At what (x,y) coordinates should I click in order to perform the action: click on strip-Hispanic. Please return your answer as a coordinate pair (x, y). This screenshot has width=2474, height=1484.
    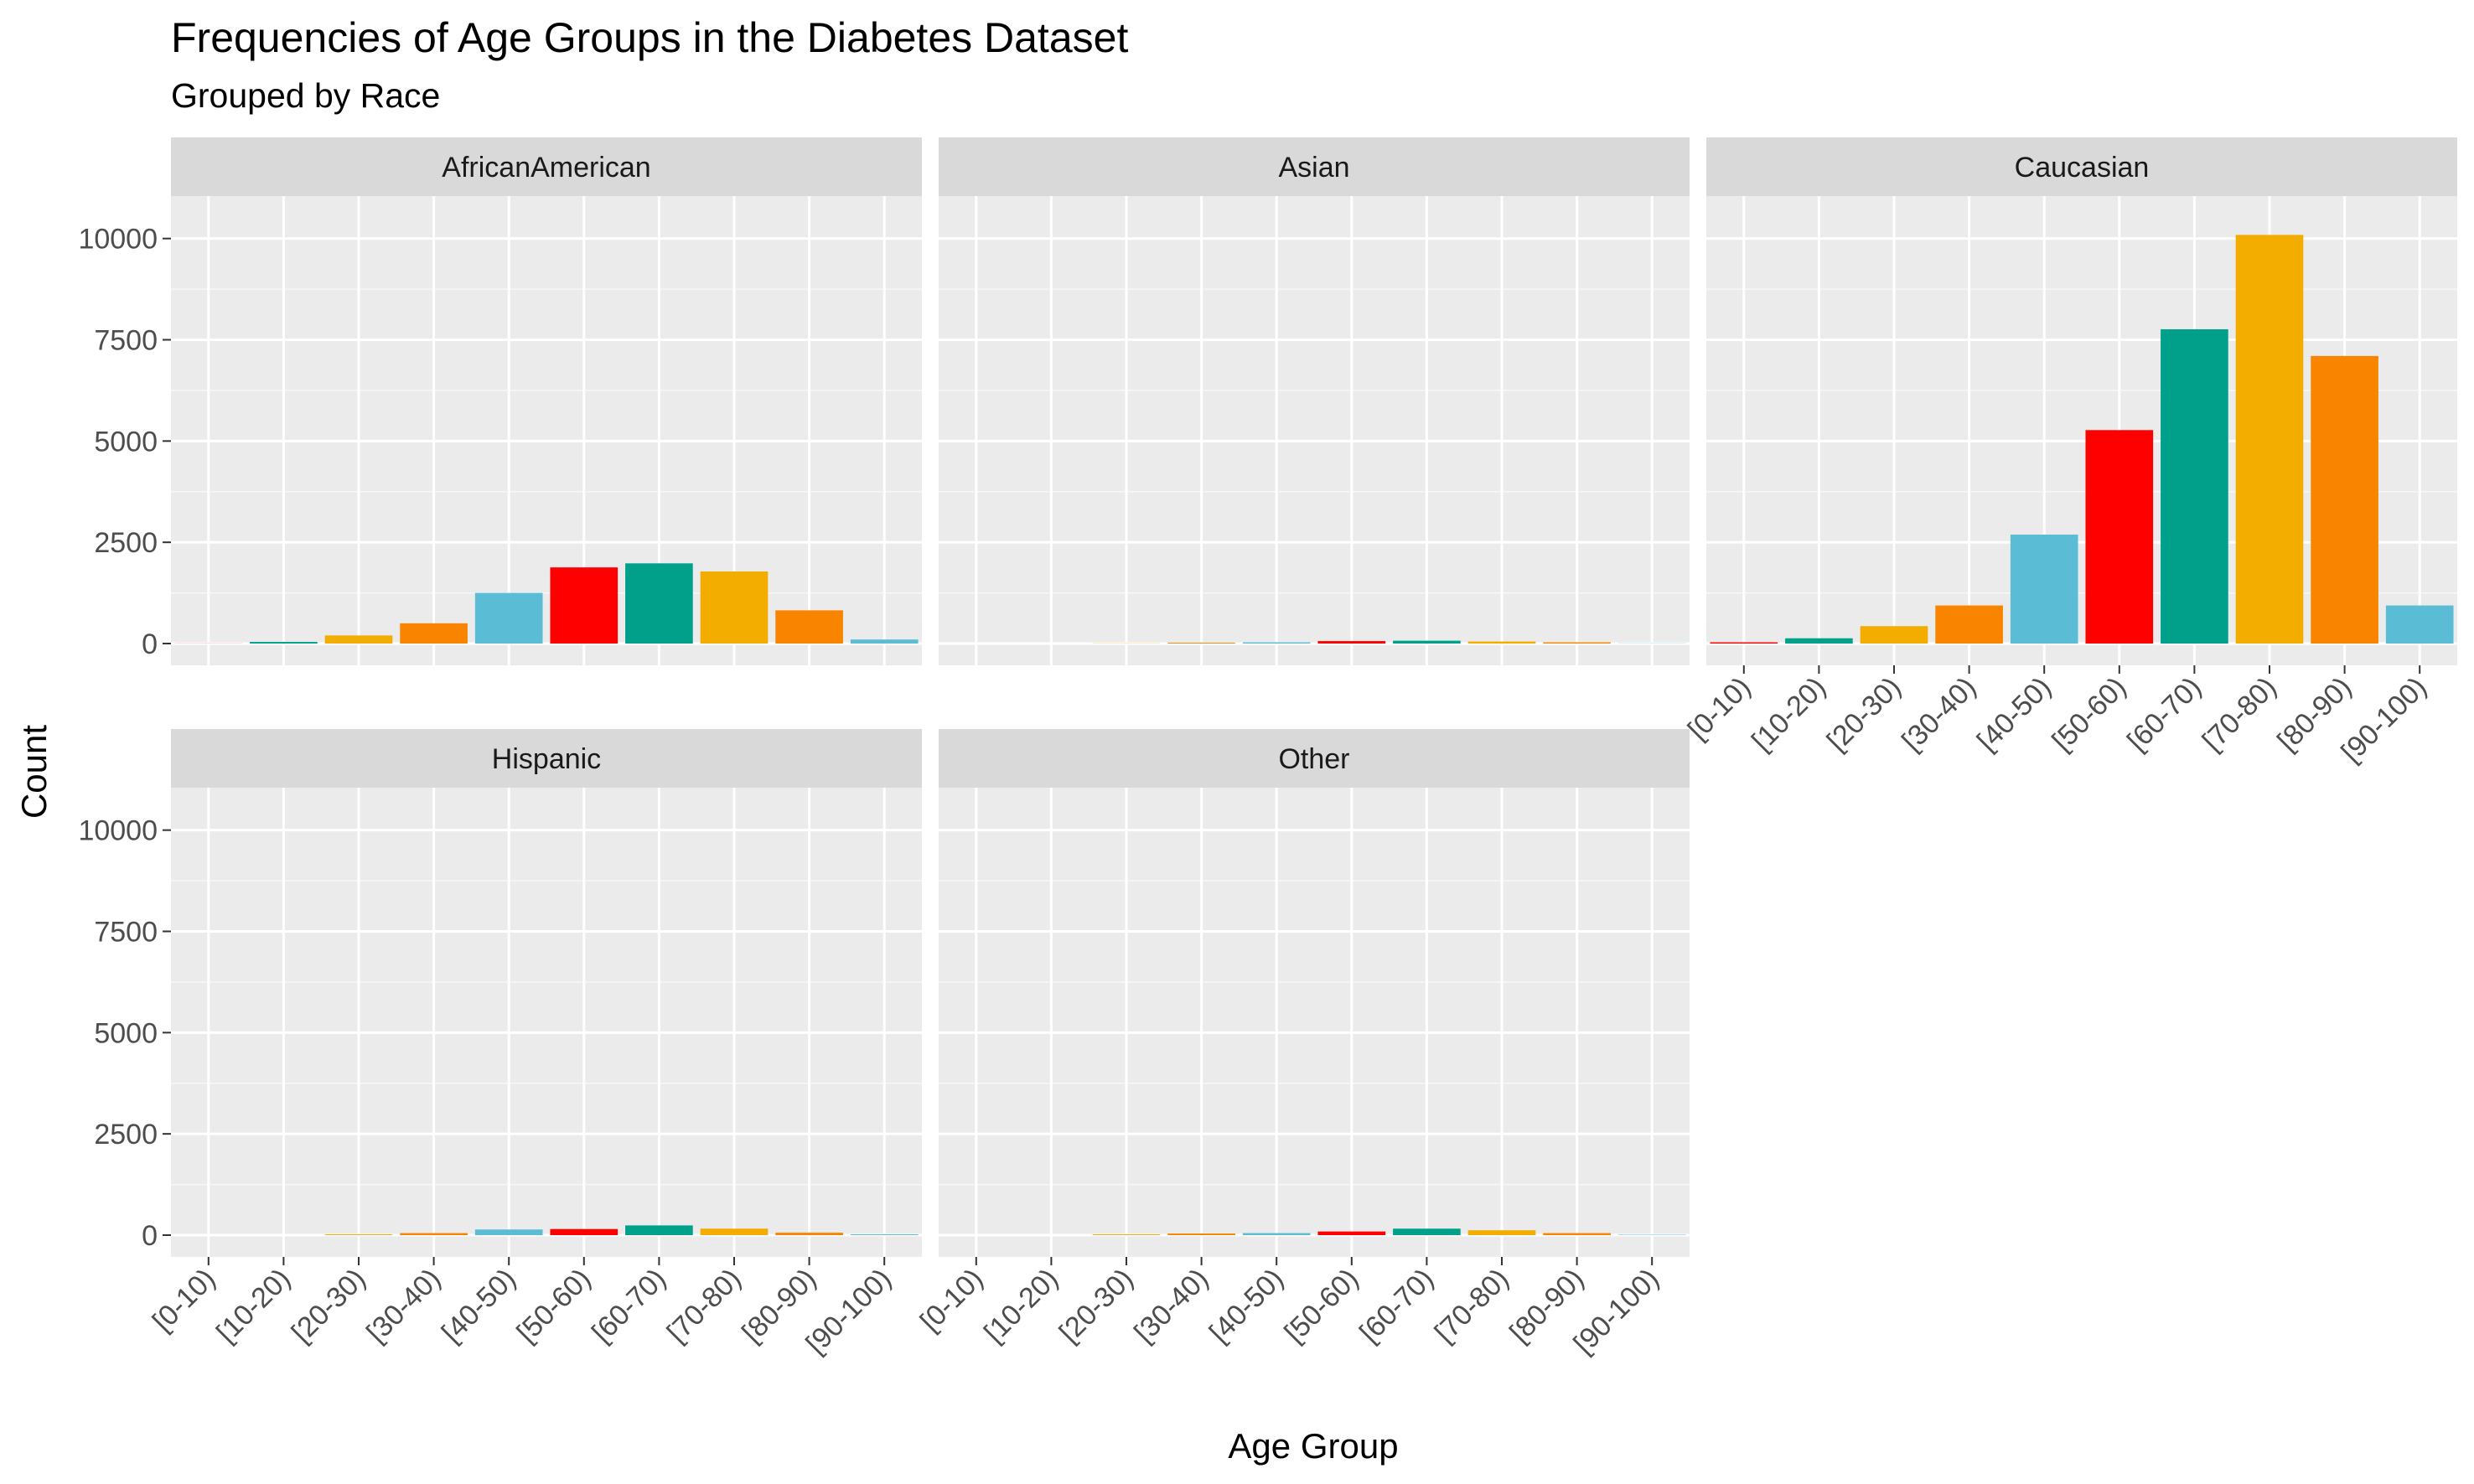
    Looking at the image, I should click on (546, 758).